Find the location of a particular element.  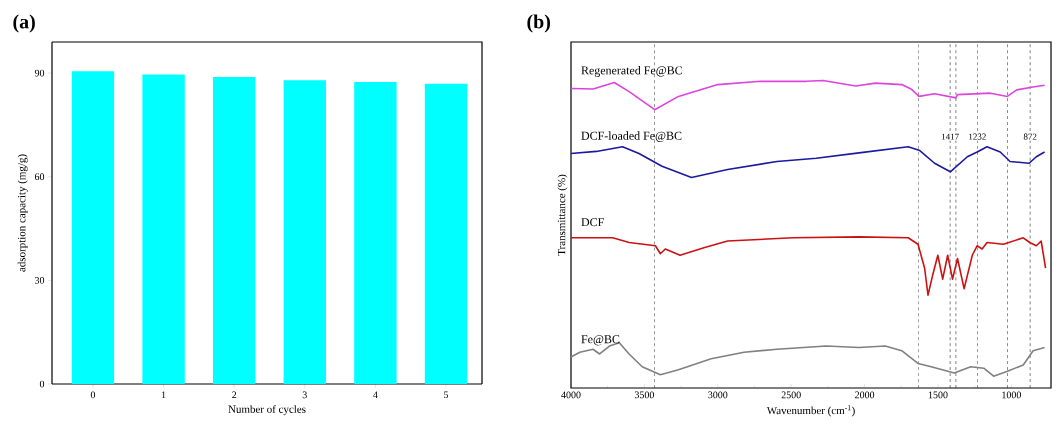

chart-title: (b) is located at coordinates (538, 23).